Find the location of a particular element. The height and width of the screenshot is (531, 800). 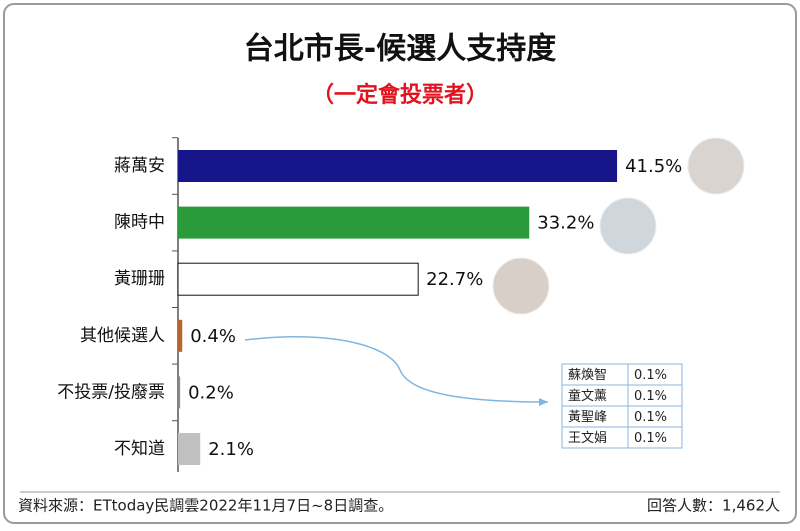

value-label: 2.1% is located at coordinates (231, 449).